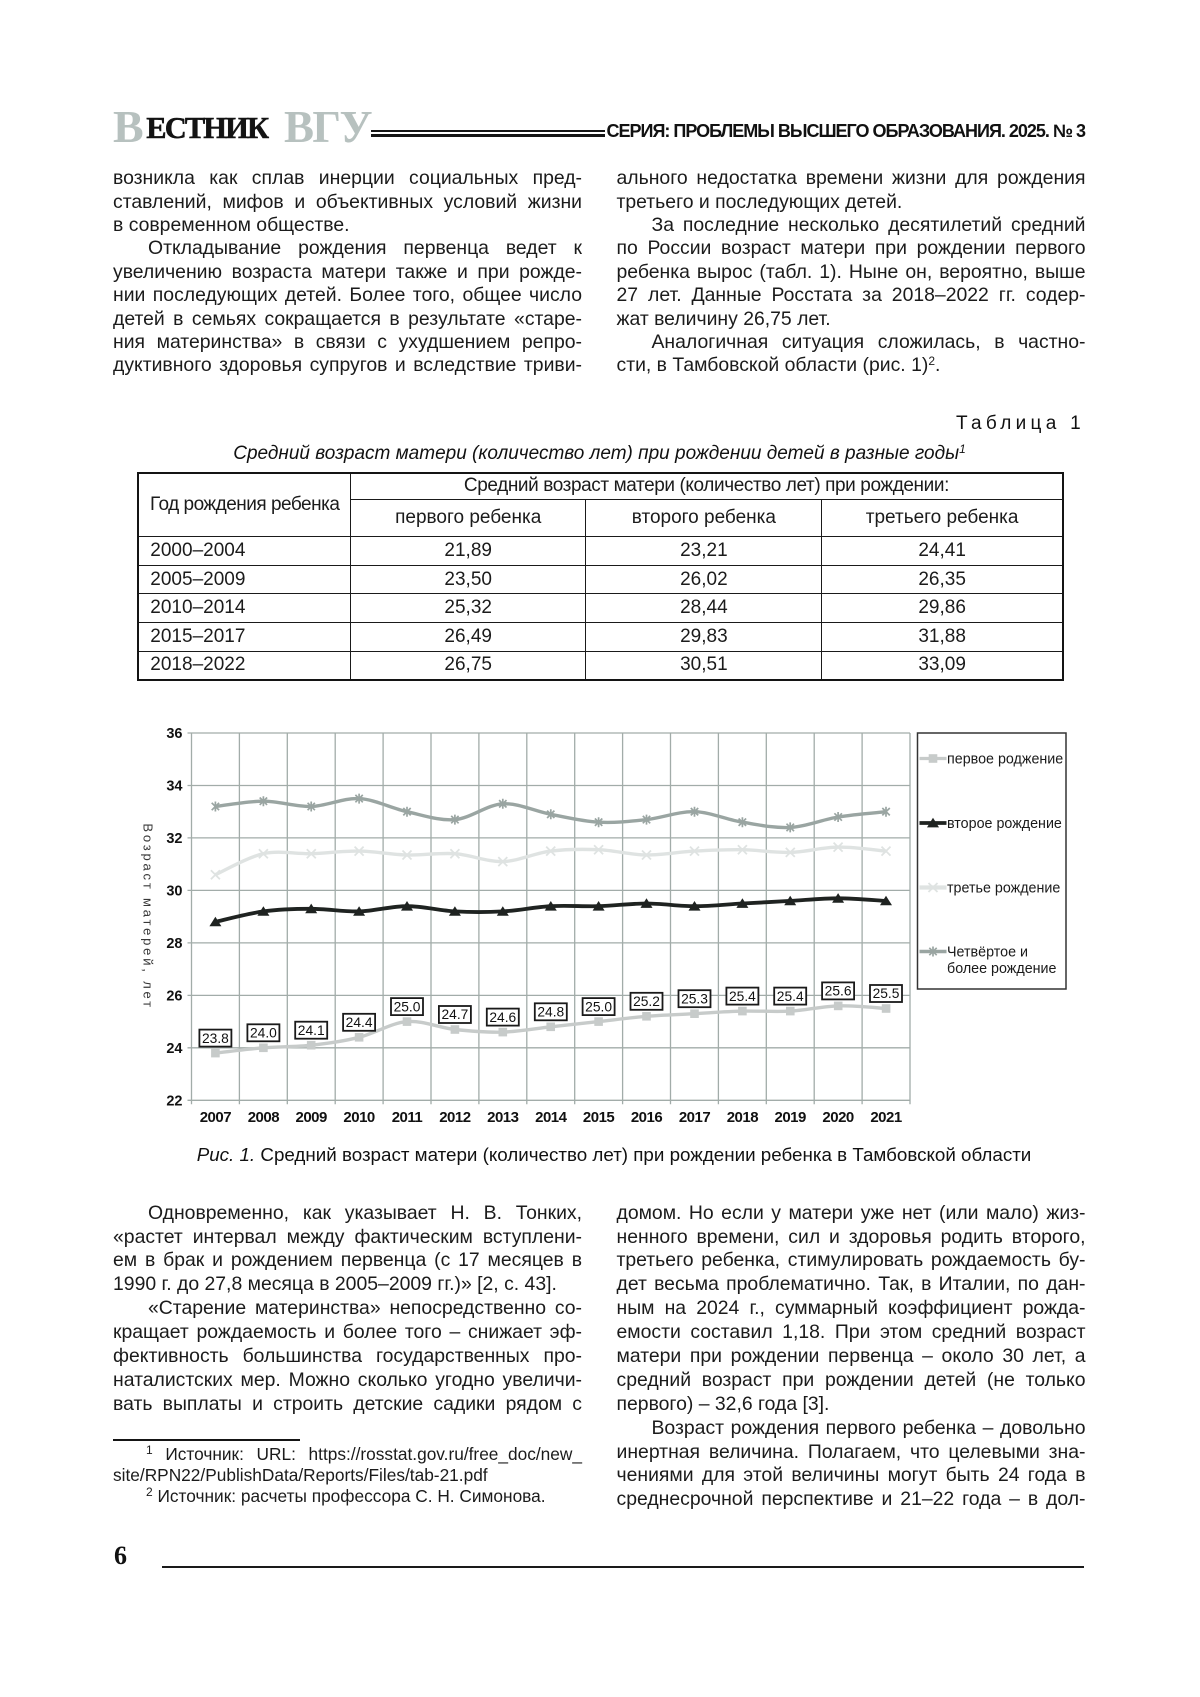  I want to click on svg-text: более рождение, so click(1002, 969).